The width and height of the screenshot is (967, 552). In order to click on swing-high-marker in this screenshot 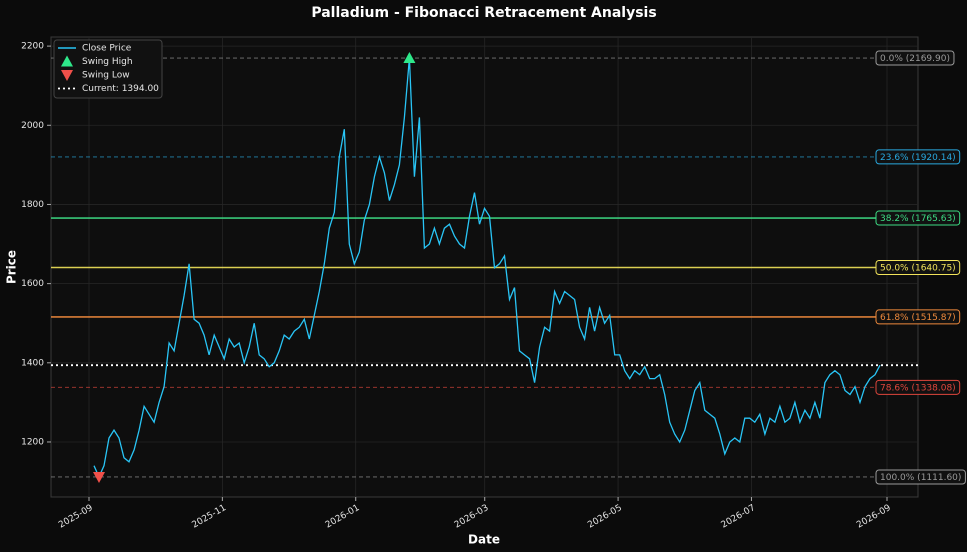, I will do `click(409, 58)`.